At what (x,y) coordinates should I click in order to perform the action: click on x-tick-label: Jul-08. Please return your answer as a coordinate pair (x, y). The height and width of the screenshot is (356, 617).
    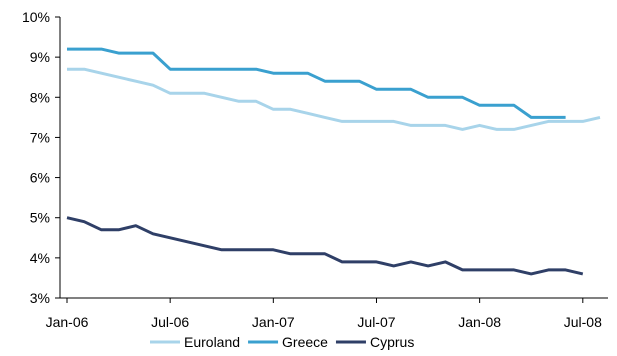
    Looking at the image, I should click on (583, 322).